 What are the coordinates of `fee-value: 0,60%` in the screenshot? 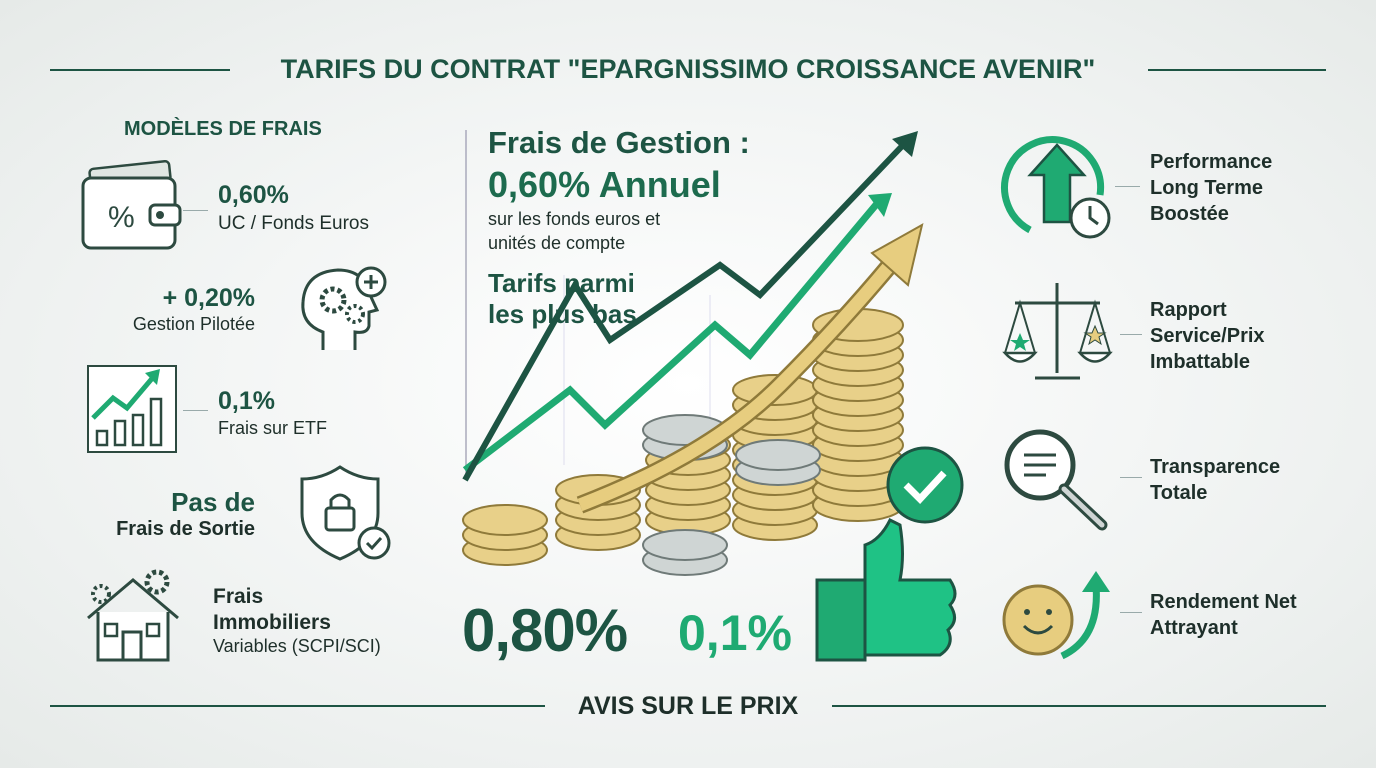 It's located at (253, 195).